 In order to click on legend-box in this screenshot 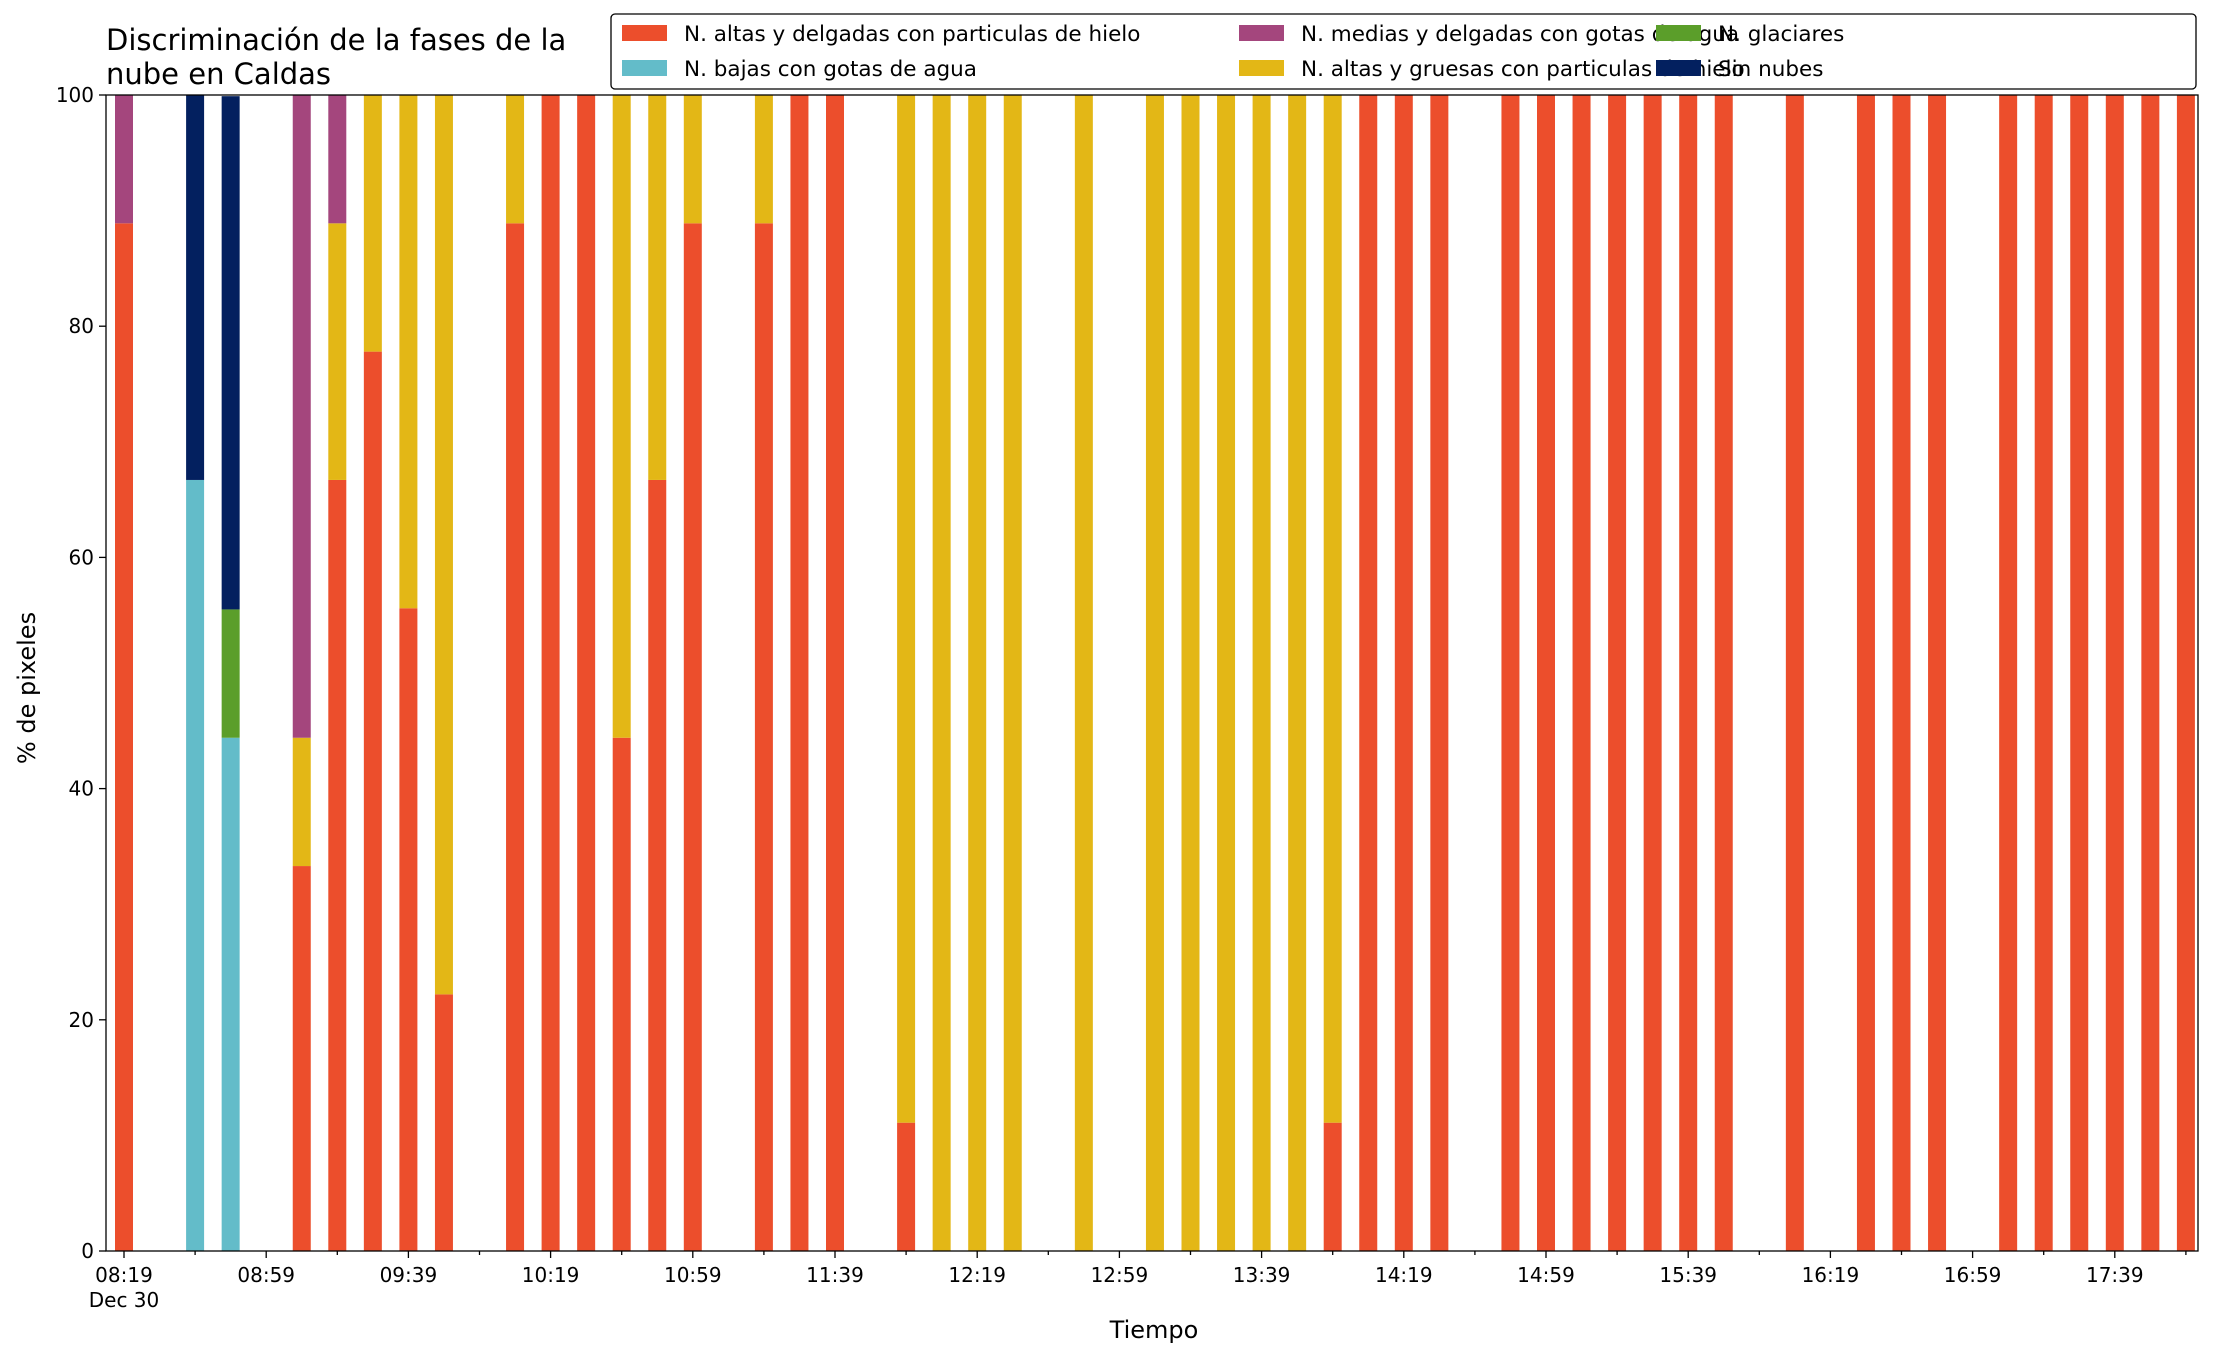, I will do `click(1403, 51)`.